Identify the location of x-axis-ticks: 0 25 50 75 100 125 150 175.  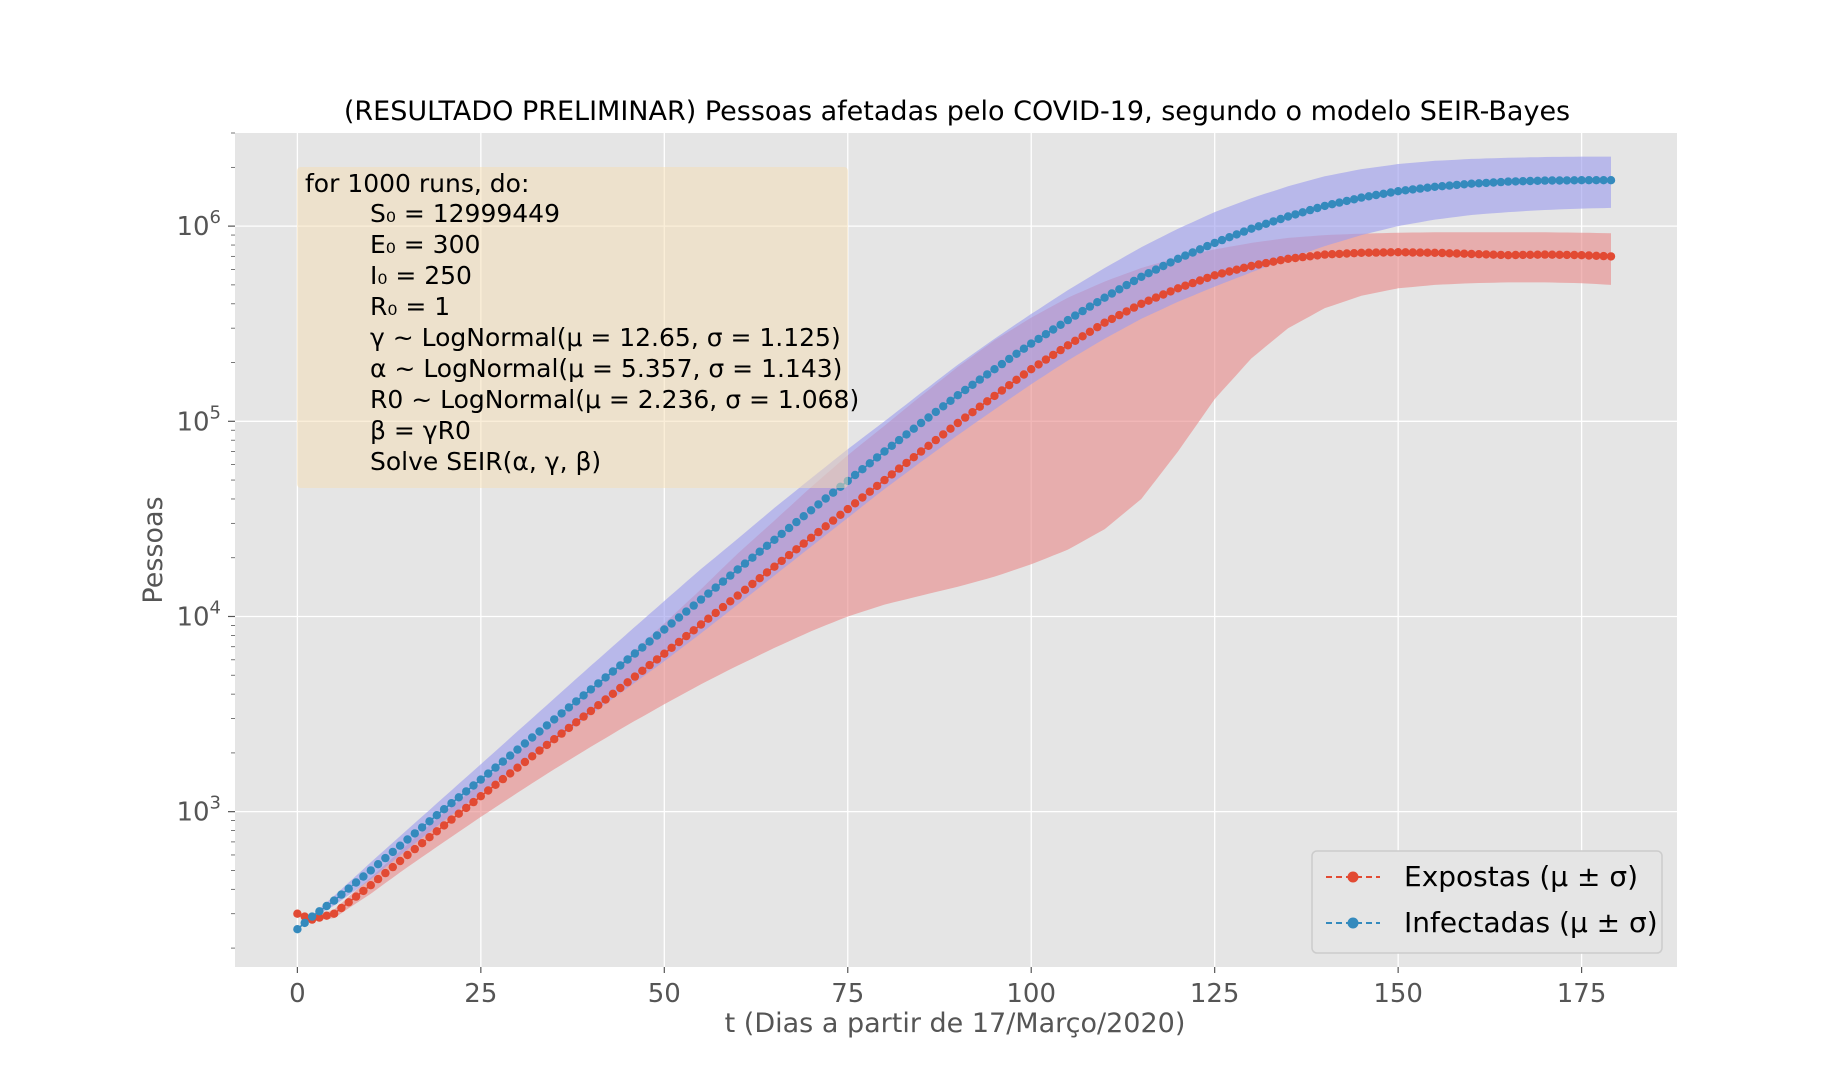
(947, 988).